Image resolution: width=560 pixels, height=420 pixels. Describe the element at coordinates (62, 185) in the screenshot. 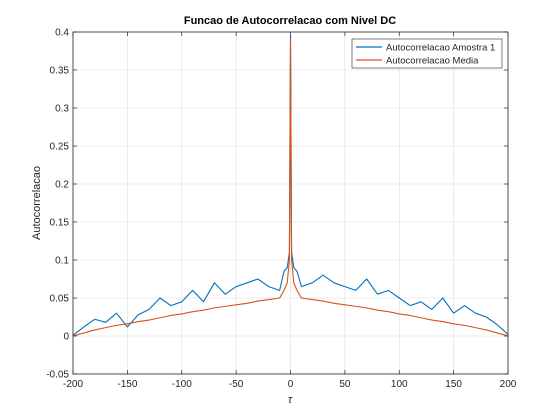

I see `y-tick-label: 0.2` at that location.